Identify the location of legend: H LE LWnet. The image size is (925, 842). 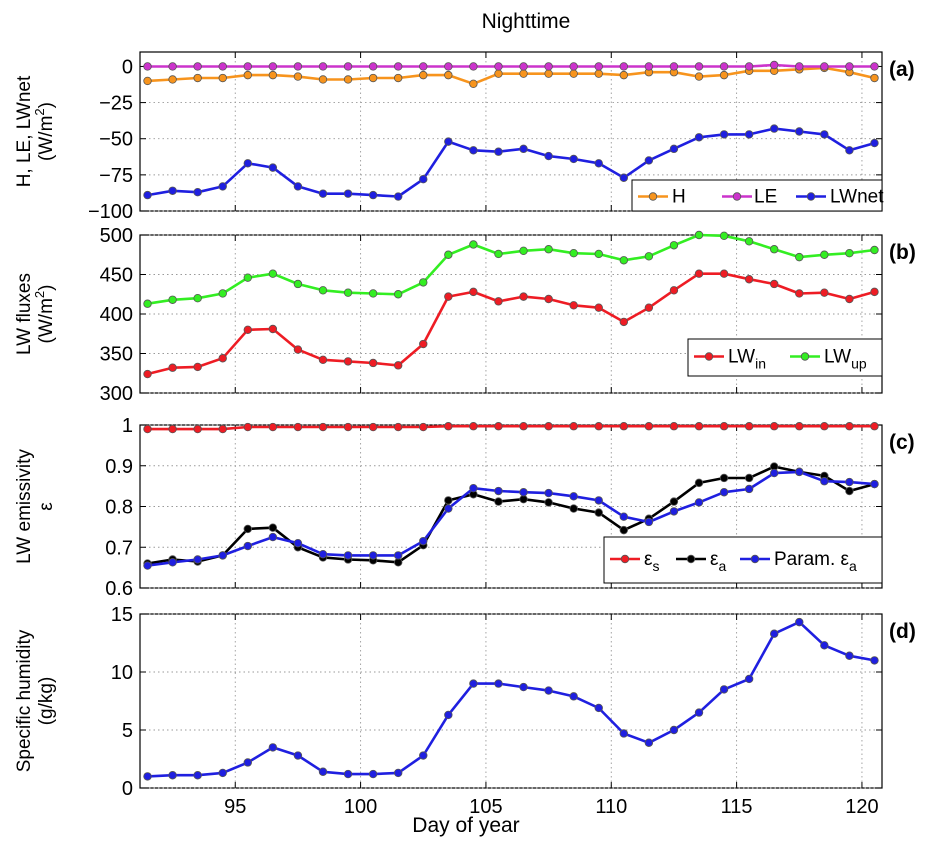
(757, 195).